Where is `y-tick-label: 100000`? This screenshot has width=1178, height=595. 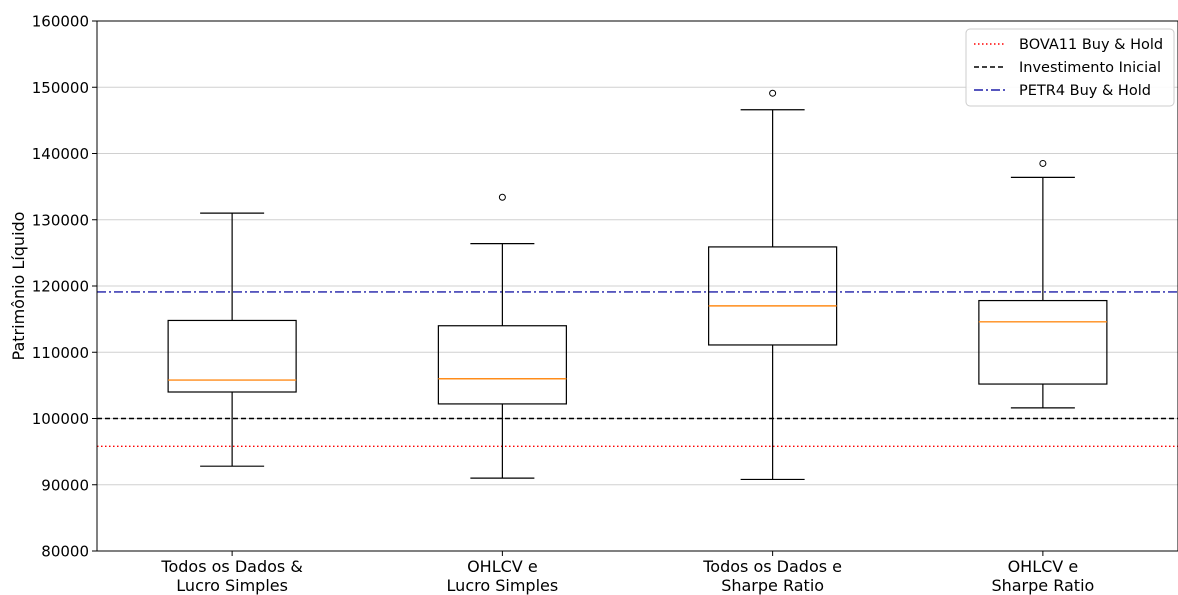
y-tick-label: 100000 is located at coordinates (60, 419).